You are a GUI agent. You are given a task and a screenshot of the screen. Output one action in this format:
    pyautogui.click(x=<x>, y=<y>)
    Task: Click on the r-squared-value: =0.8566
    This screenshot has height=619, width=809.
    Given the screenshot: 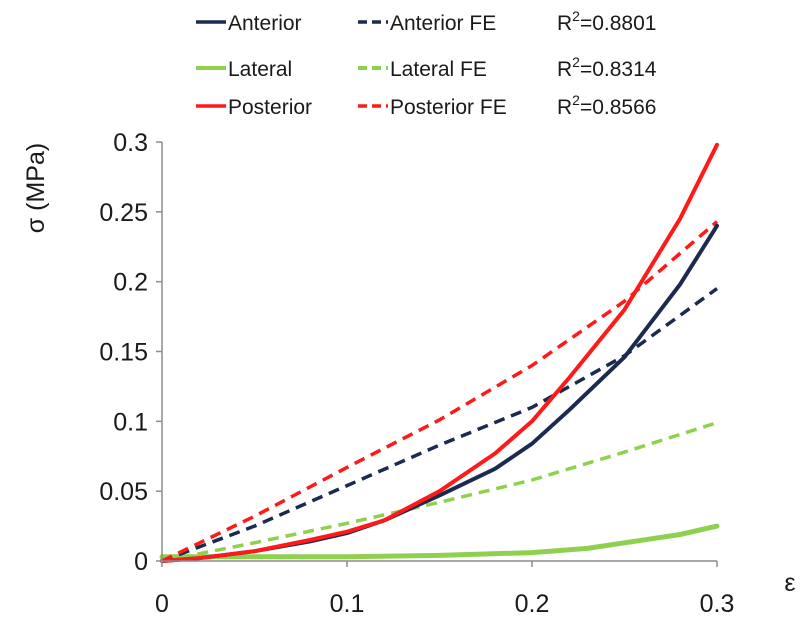 What is the action you would take?
    pyautogui.click(x=618, y=107)
    